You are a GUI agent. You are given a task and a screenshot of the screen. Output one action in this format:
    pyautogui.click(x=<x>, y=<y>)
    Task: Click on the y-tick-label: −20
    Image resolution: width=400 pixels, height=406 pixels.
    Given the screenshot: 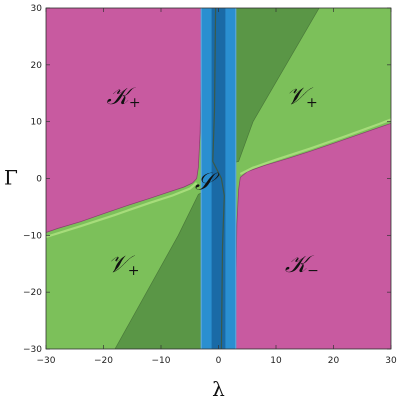 What is the action you would take?
    pyautogui.click(x=32, y=293)
    